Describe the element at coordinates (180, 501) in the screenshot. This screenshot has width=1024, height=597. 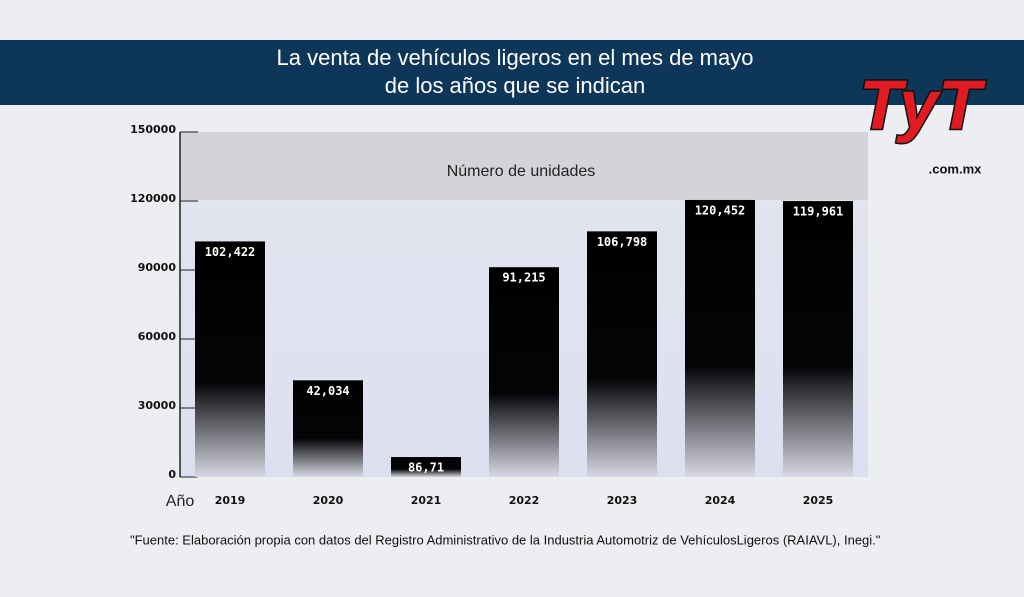
I see `x-axis-label: Año` at that location.